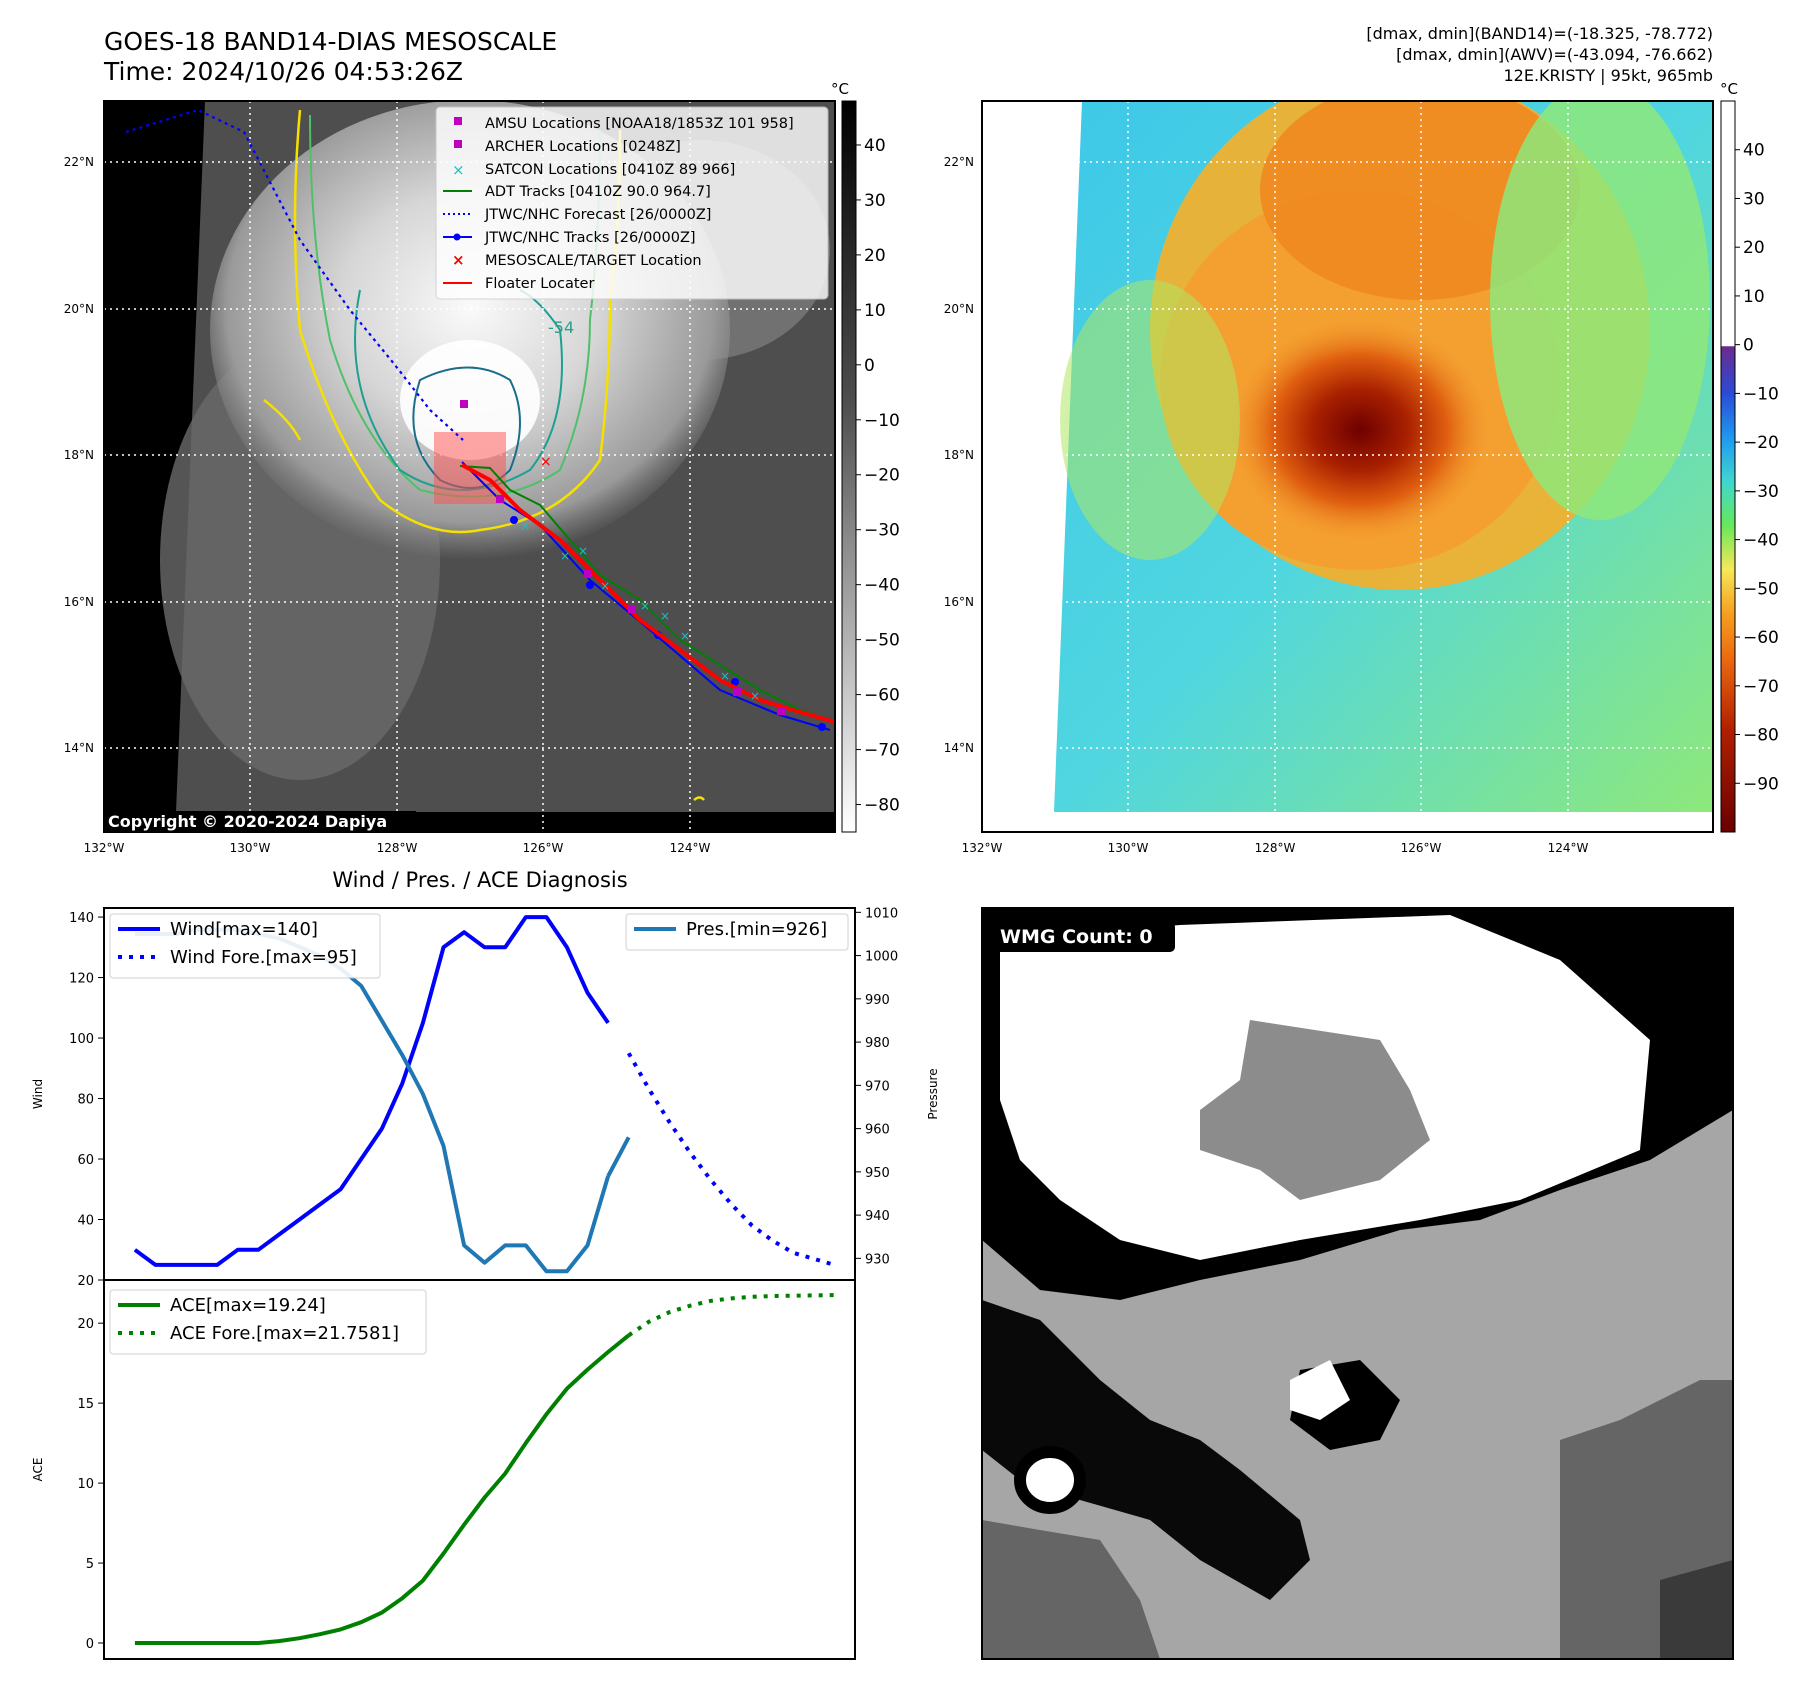  Describe the element at coordinates (85, 1404) in the screenshot. I see `y-tick-label: 15` at that location.